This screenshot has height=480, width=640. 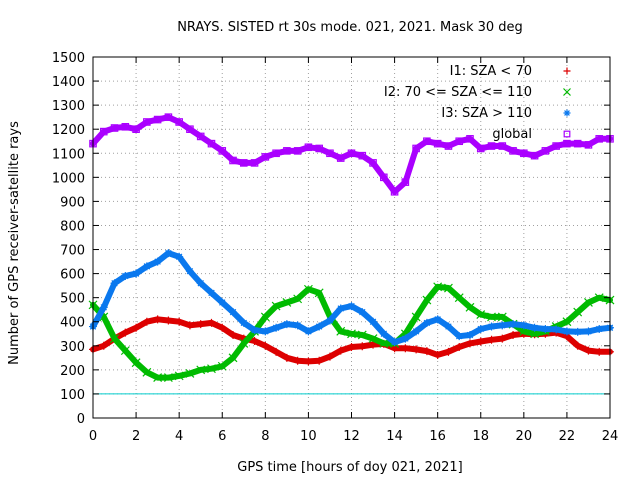 I want to click on series-4-line, so click(x=351, y=154).